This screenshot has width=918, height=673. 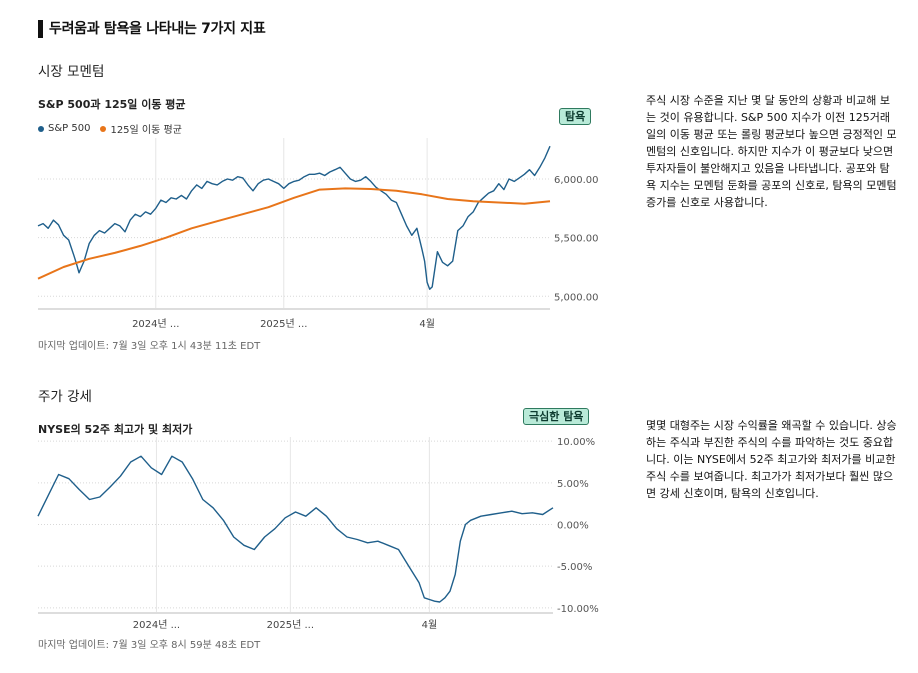 What do you see at coordinates (576, 442) in the screenshot?
I see `y-tick-label: 10.00%` at bounding box center [576, 442].